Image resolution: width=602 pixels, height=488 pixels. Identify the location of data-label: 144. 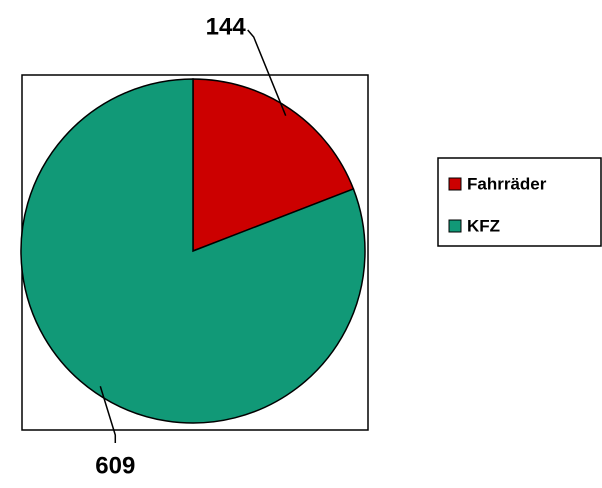
(226, 26).